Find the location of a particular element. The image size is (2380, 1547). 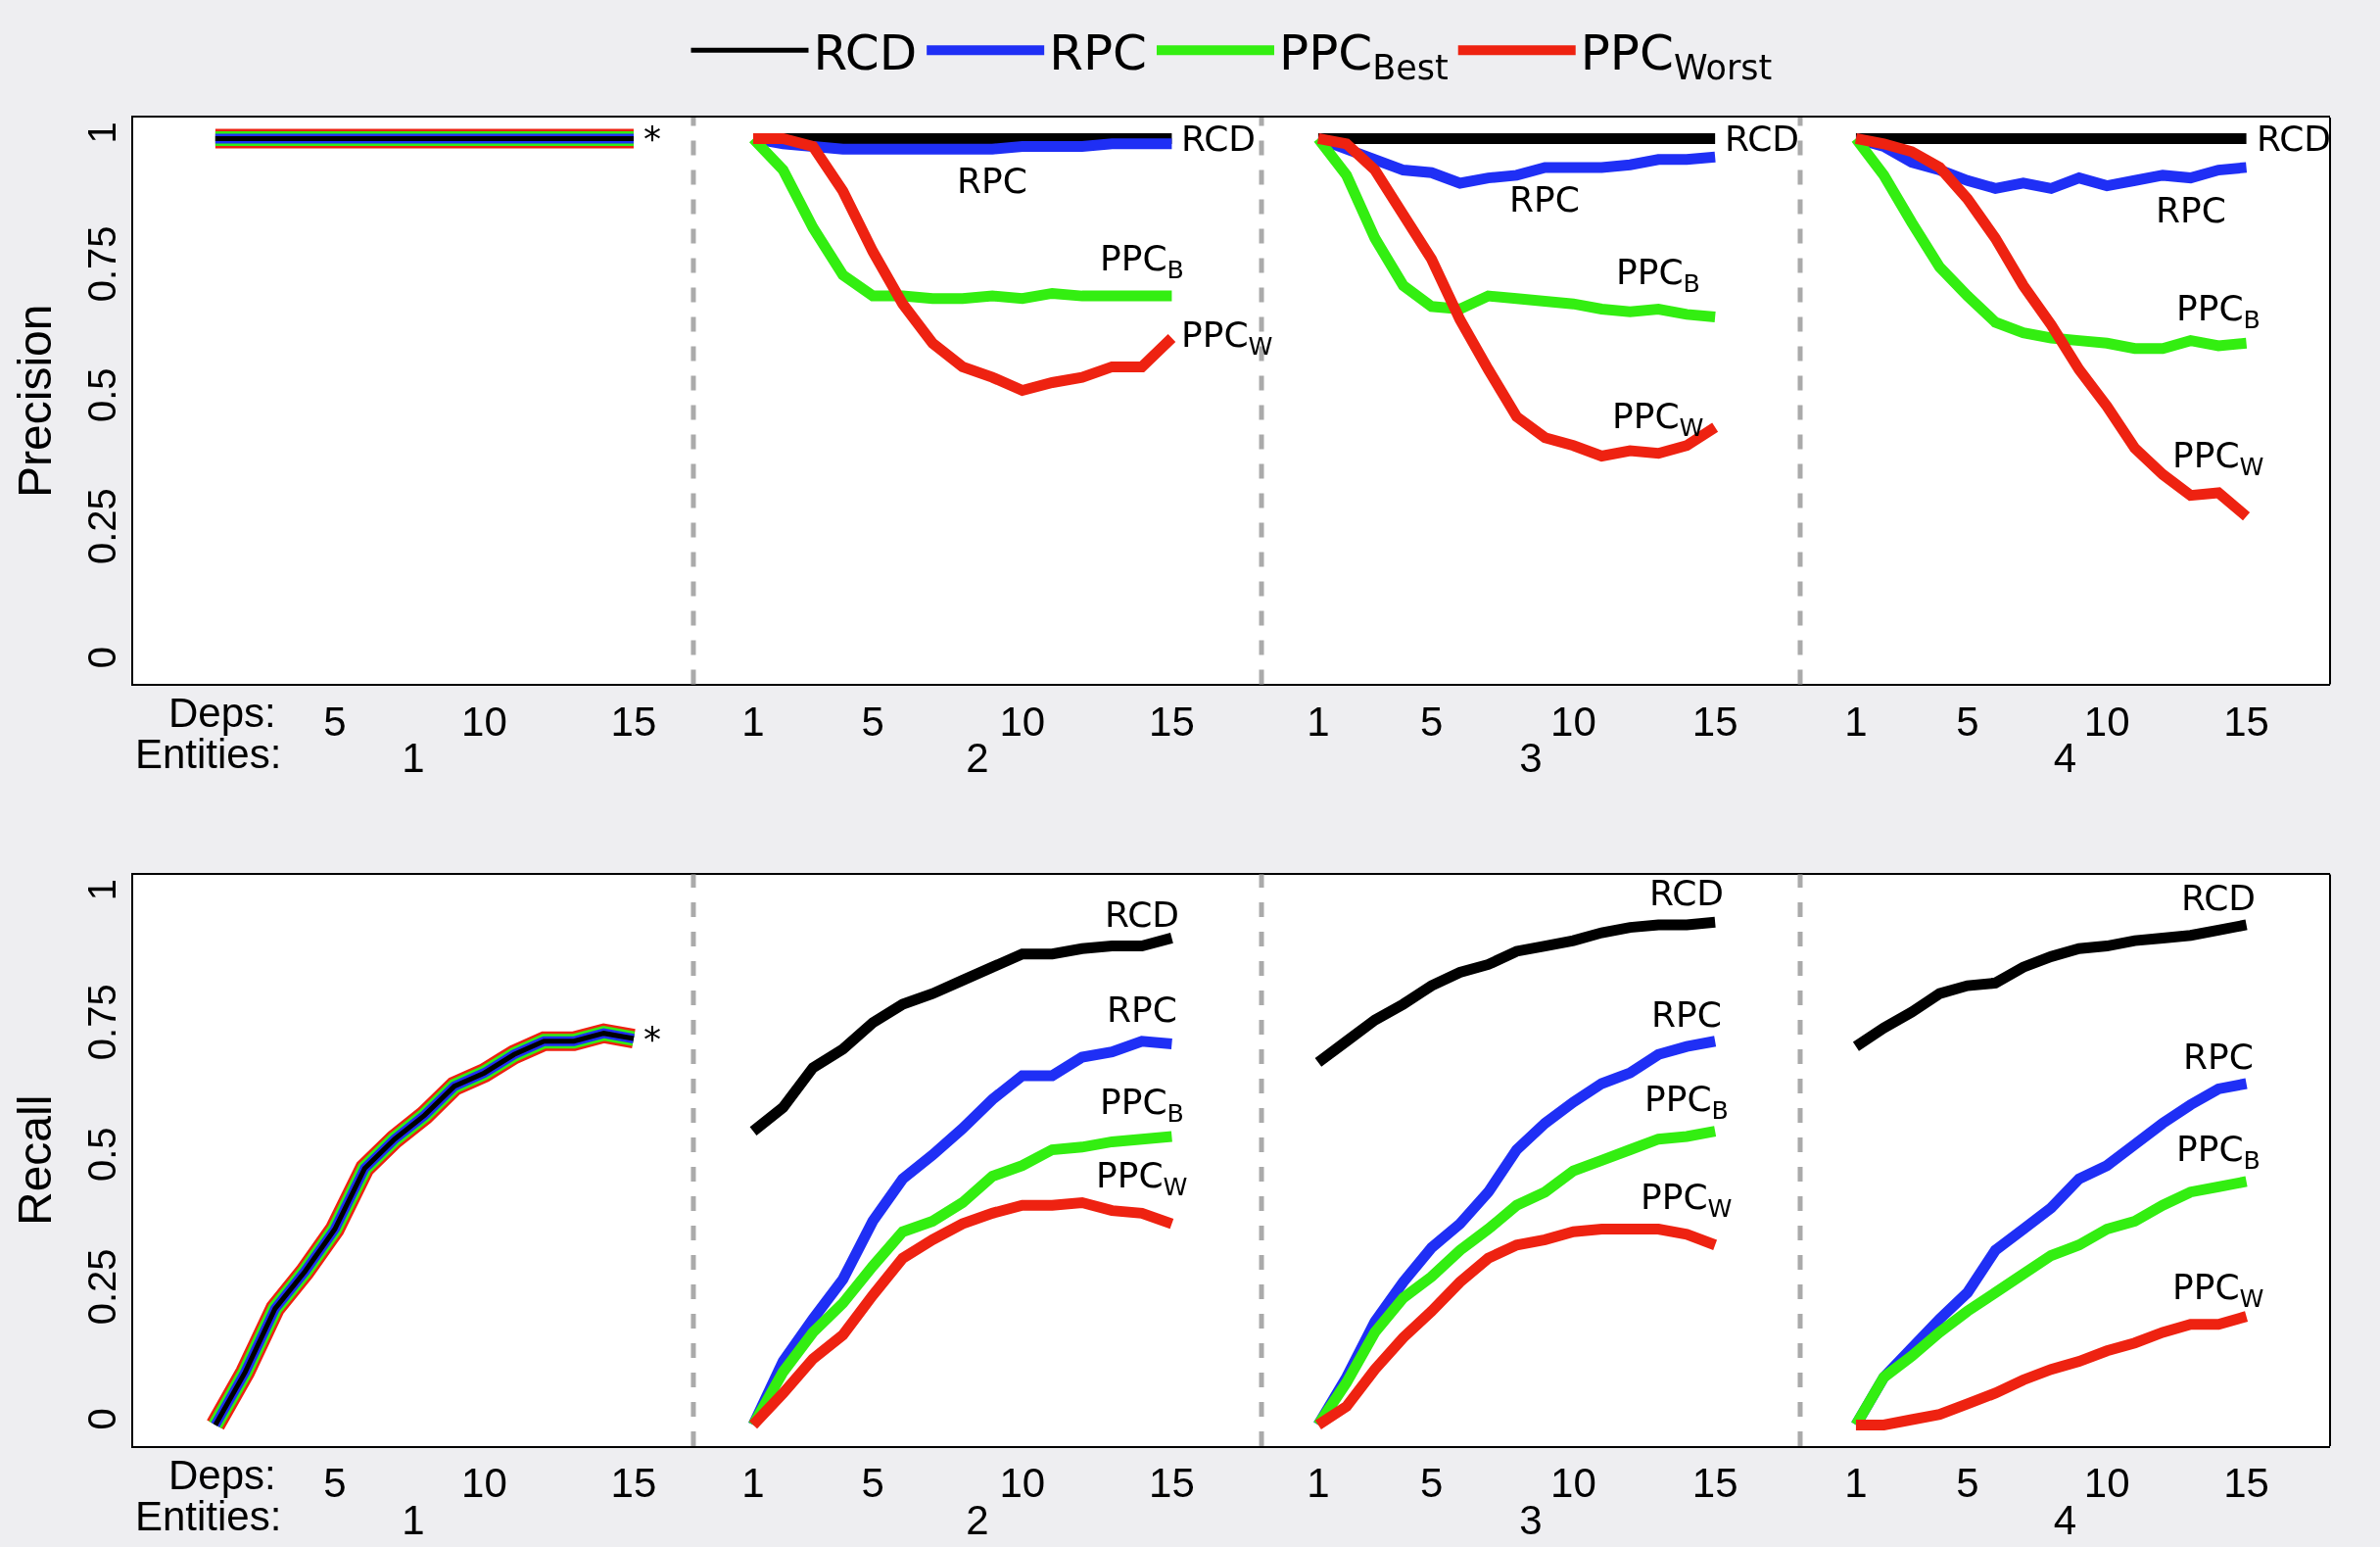

y-axis-title: Recall is located at coordinates (35, 1160).